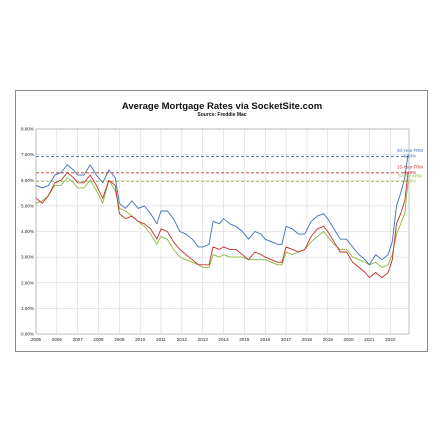  What do you see at coordinates (36, 339) in the screenshot?
I see `x-tick-label: 2005` at bounding box center [36, 339].